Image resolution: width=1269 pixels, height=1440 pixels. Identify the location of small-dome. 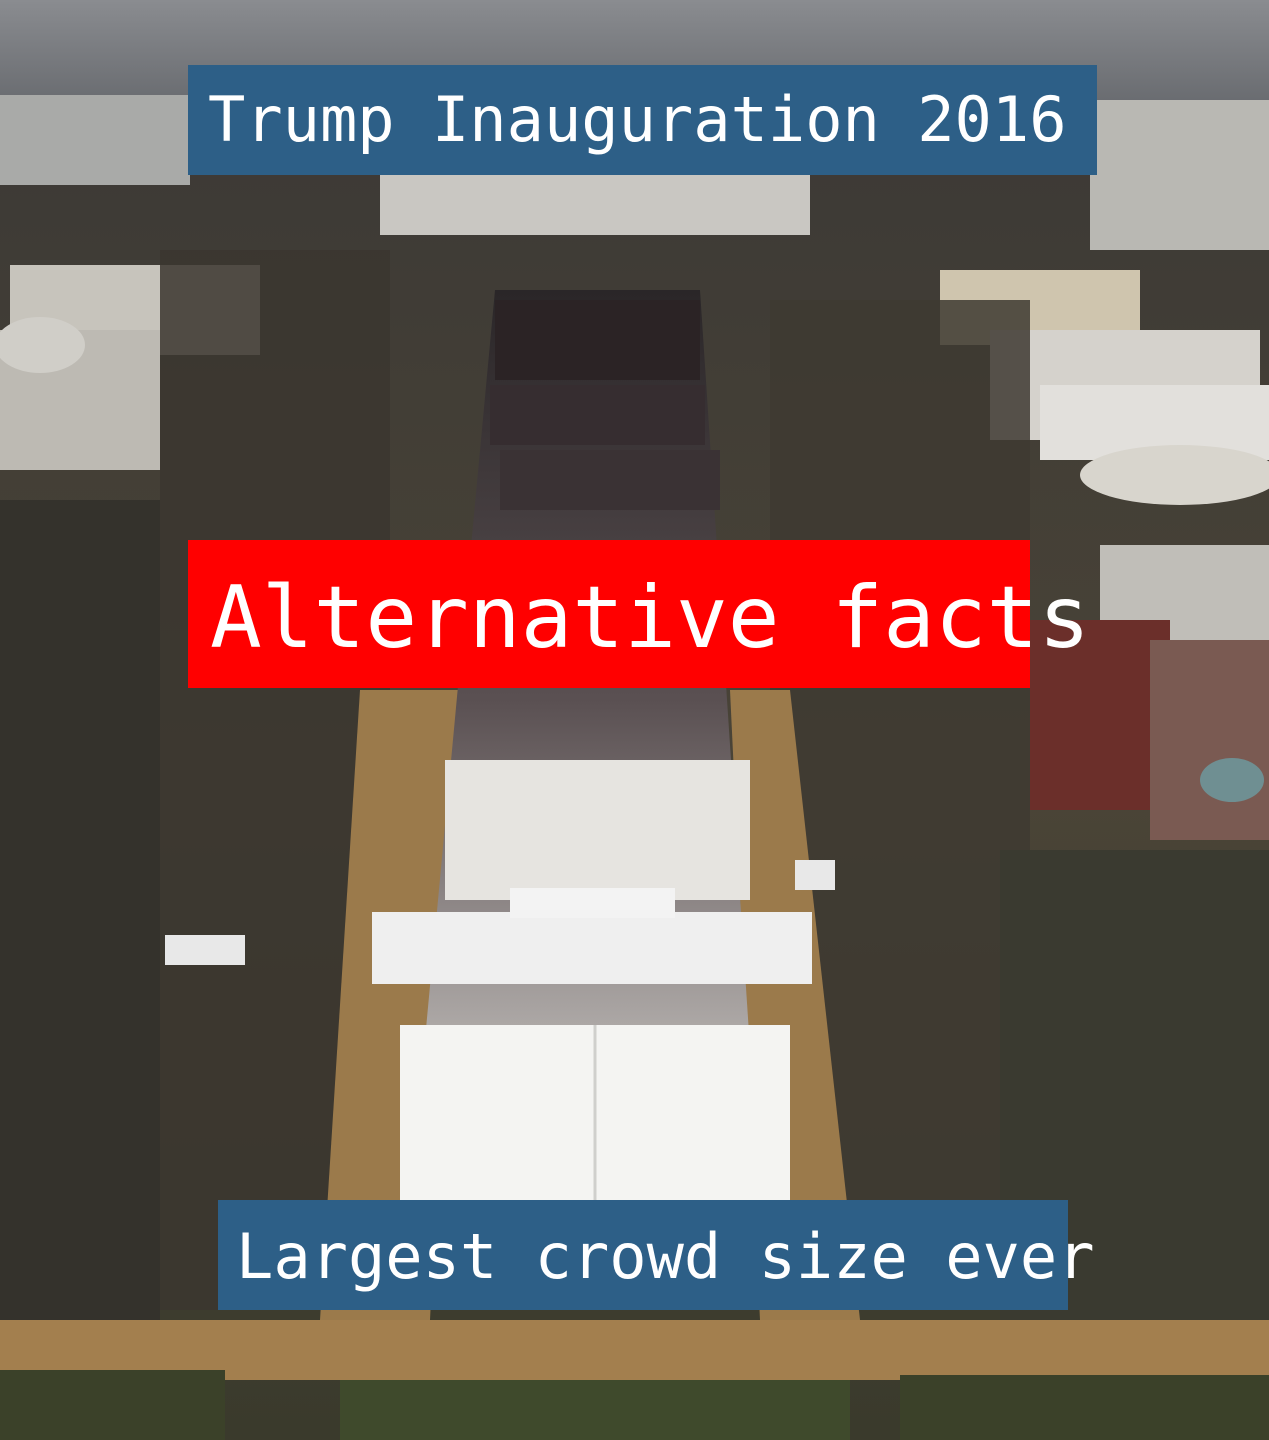
(1232, 780).